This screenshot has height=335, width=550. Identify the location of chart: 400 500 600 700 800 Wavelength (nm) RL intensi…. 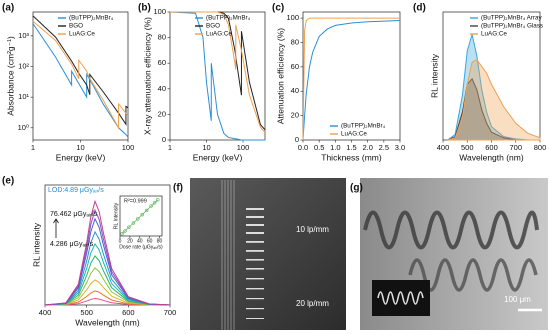
(479, 83).